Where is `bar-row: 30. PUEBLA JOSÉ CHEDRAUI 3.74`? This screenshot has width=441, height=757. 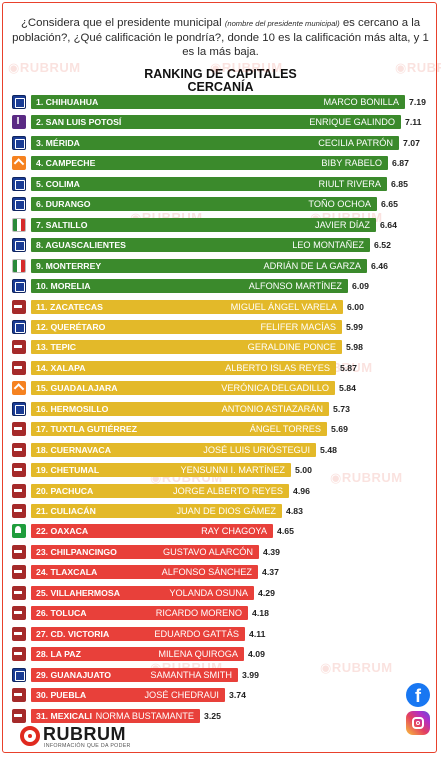 bar-row: 30. PUEBLA JOSÉ CHEDRAUI 3.74 is located at coordinates (220, 696).